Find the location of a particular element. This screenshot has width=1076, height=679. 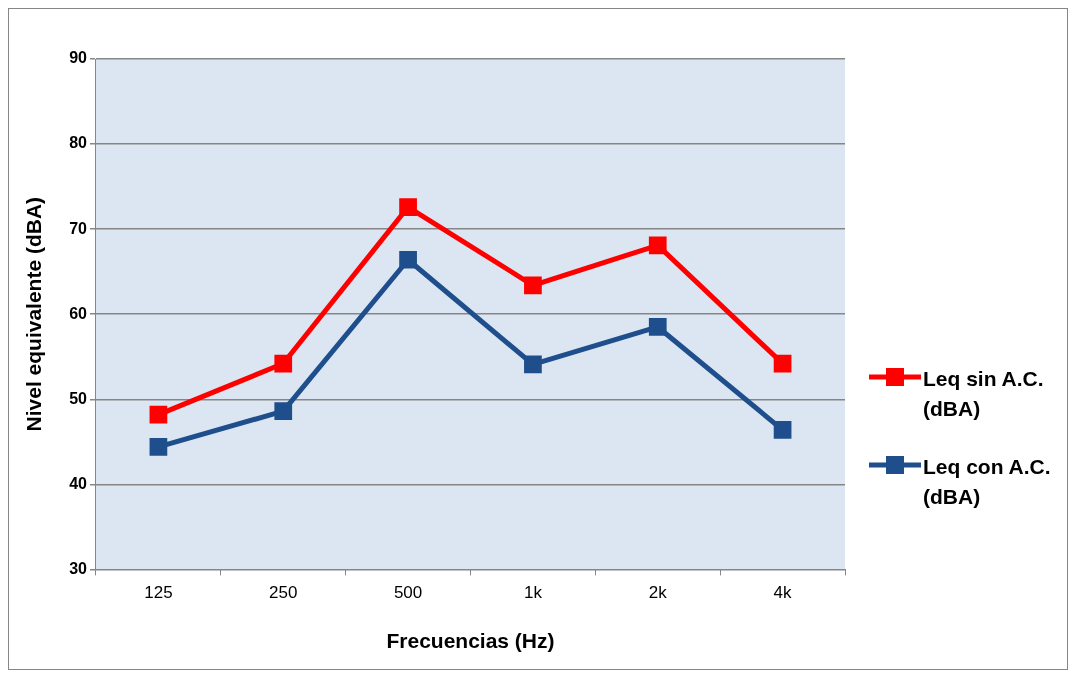

x-tick-label: 4k is located at coordinates (783, 593).